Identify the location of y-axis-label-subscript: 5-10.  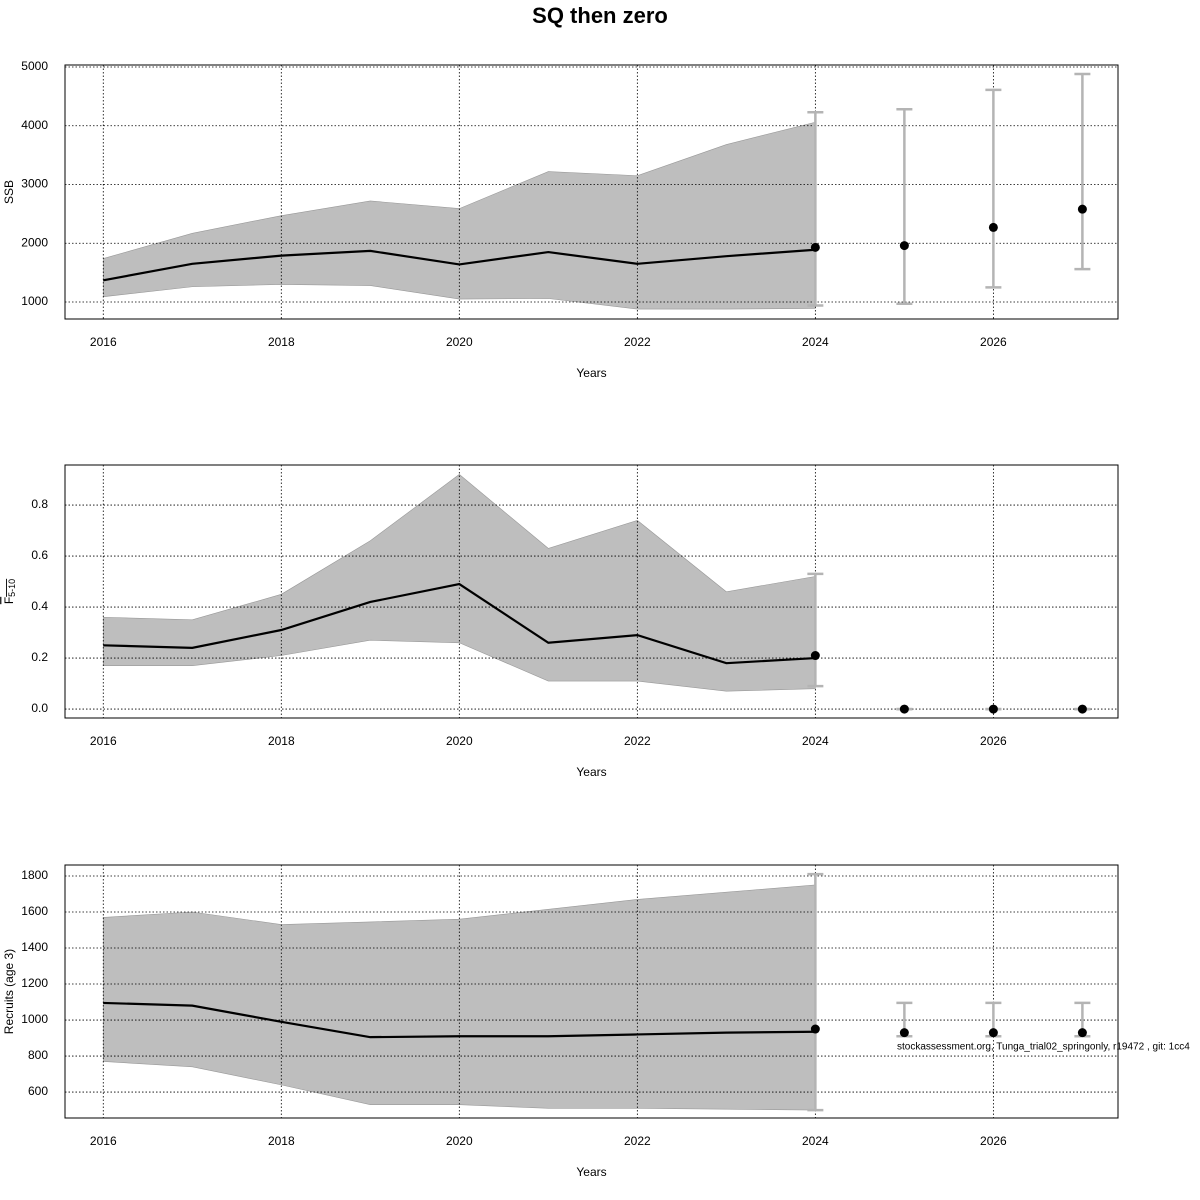
(12, 588).